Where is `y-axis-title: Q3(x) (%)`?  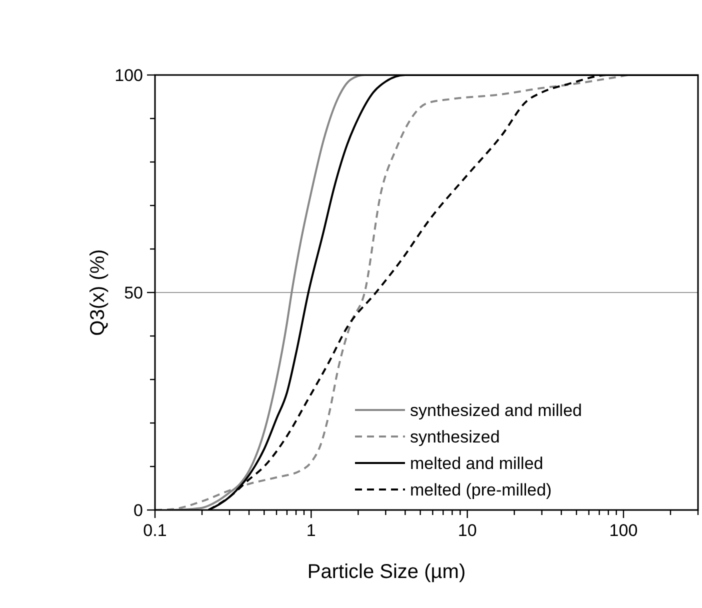 y-axis-title: Q3(x) (%) is located at coordinates (98, 292).